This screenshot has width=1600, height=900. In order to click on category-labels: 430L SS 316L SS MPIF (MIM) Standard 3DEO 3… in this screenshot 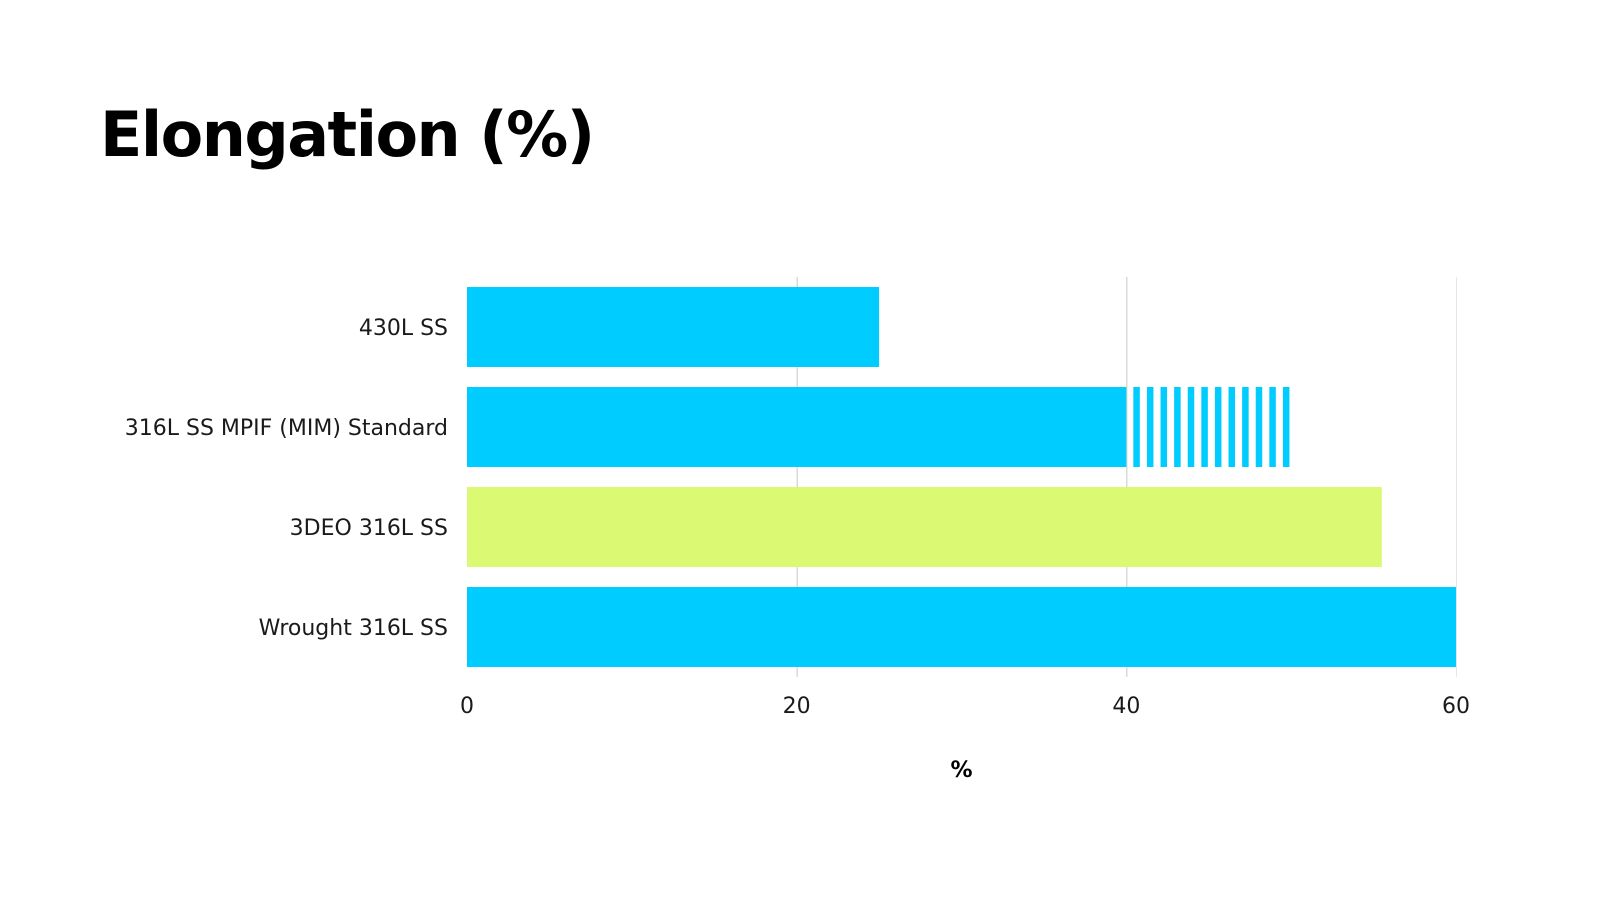, I will do `click(286, 478)`.